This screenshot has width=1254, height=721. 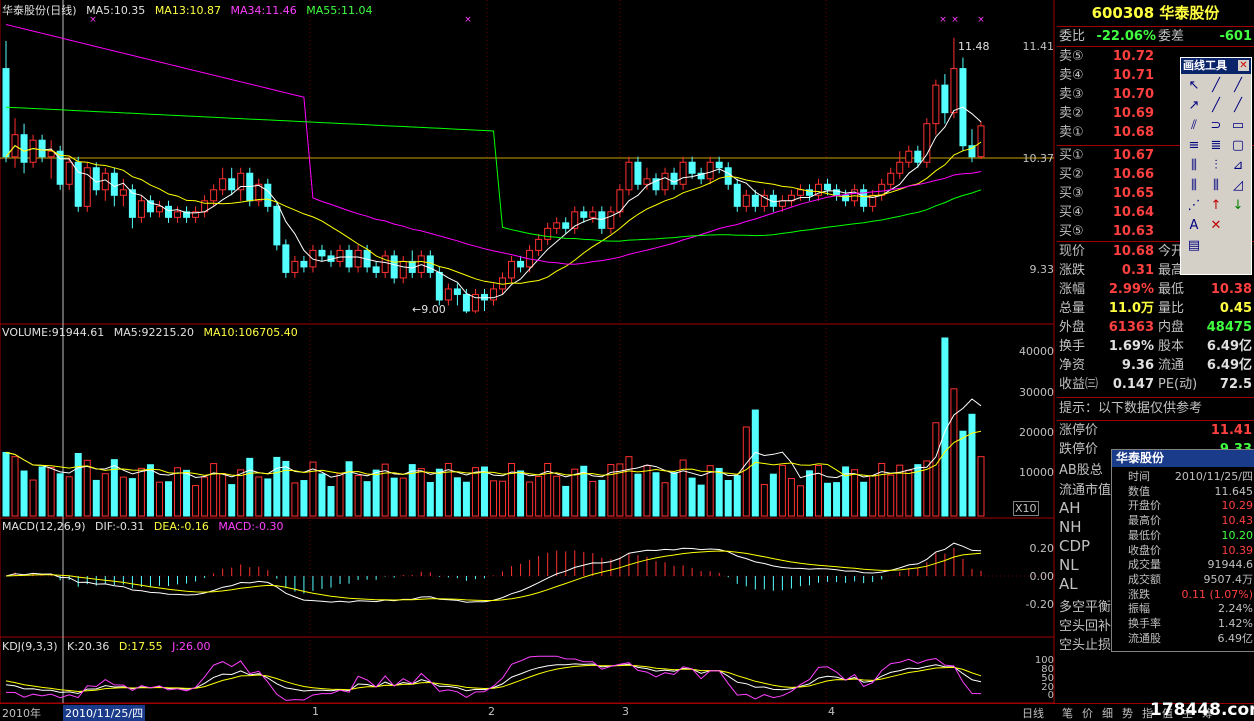 What do you see at coordinates (1187, 713) in the screenshot?
I see `bottom-tab: 主` at bounding box center [1187, 713].